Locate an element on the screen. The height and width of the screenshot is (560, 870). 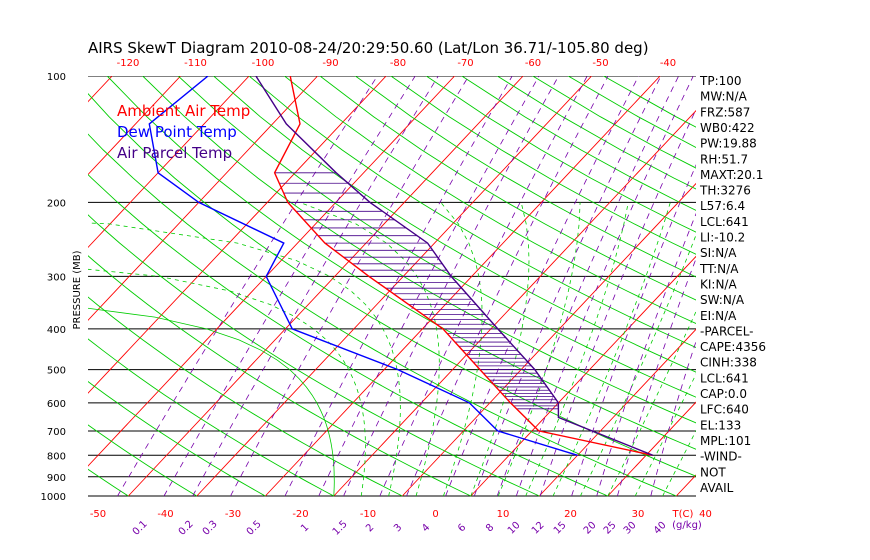
top-temp-tick-label: -90 is located at coordinates (330, 63).